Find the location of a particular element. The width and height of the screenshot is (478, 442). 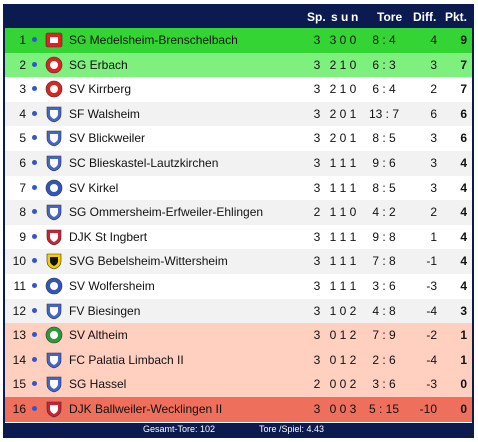

goal-difference: 4 is located at coordinates (433, 40).